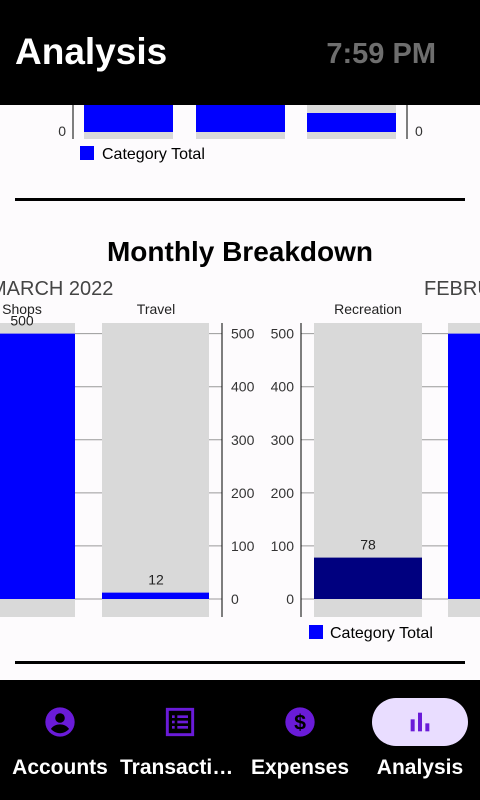 Image resolution: width=480 pixels, height=800 pixels. I want to click on nav-label: Expenses, so click(300, 767).